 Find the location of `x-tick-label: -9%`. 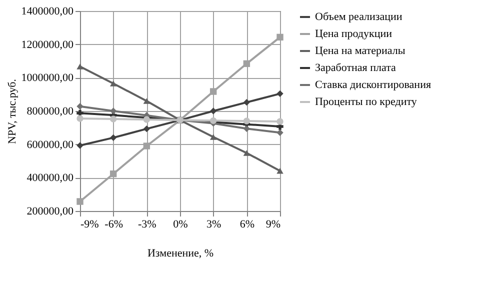

x-tick-label: -9% is located at coordinates (89, 224).